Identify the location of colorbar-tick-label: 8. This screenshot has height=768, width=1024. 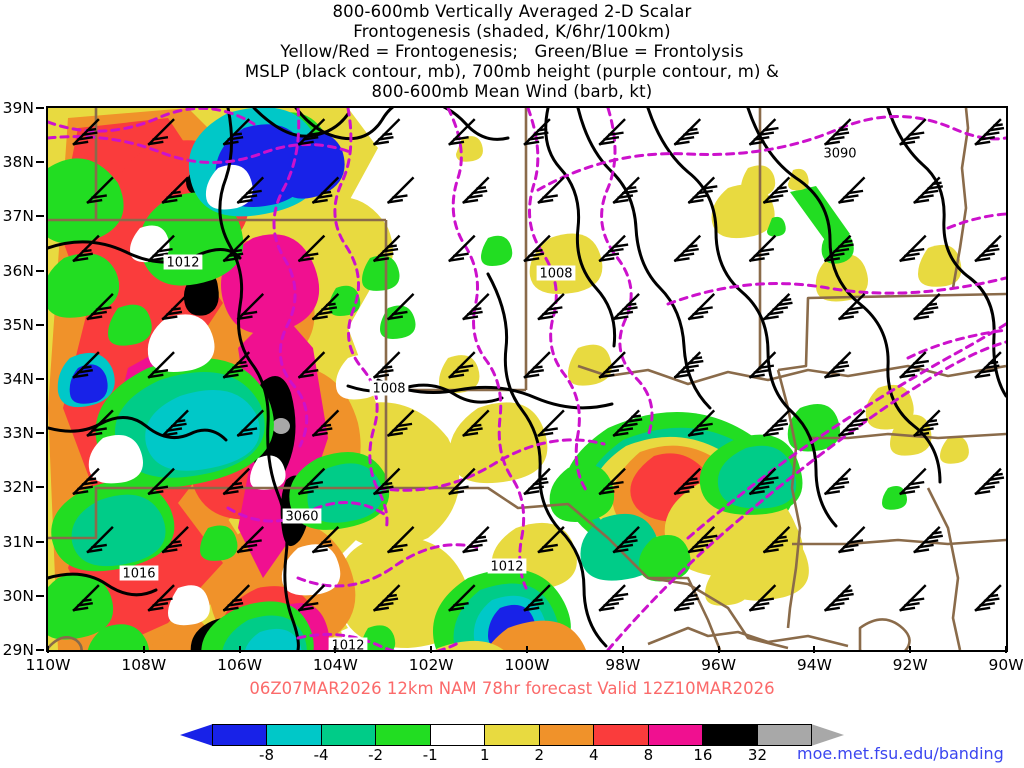
(648, 755).